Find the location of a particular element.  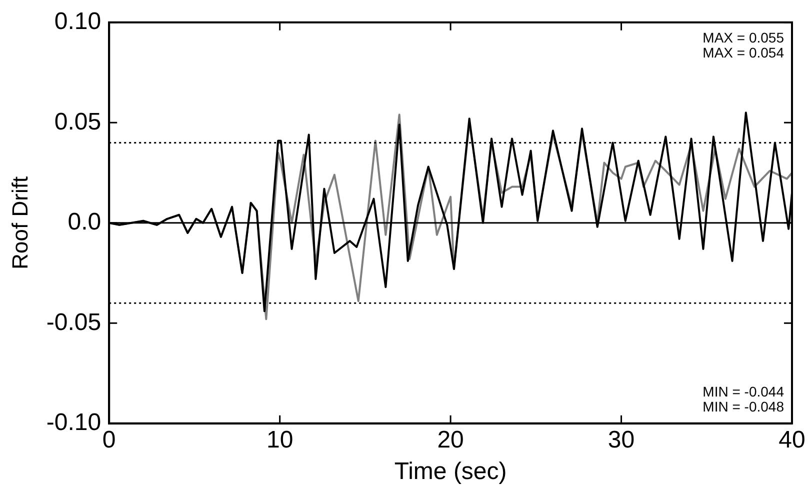

annotation: MAX = 0.055 is located at coordinates (743, 37).